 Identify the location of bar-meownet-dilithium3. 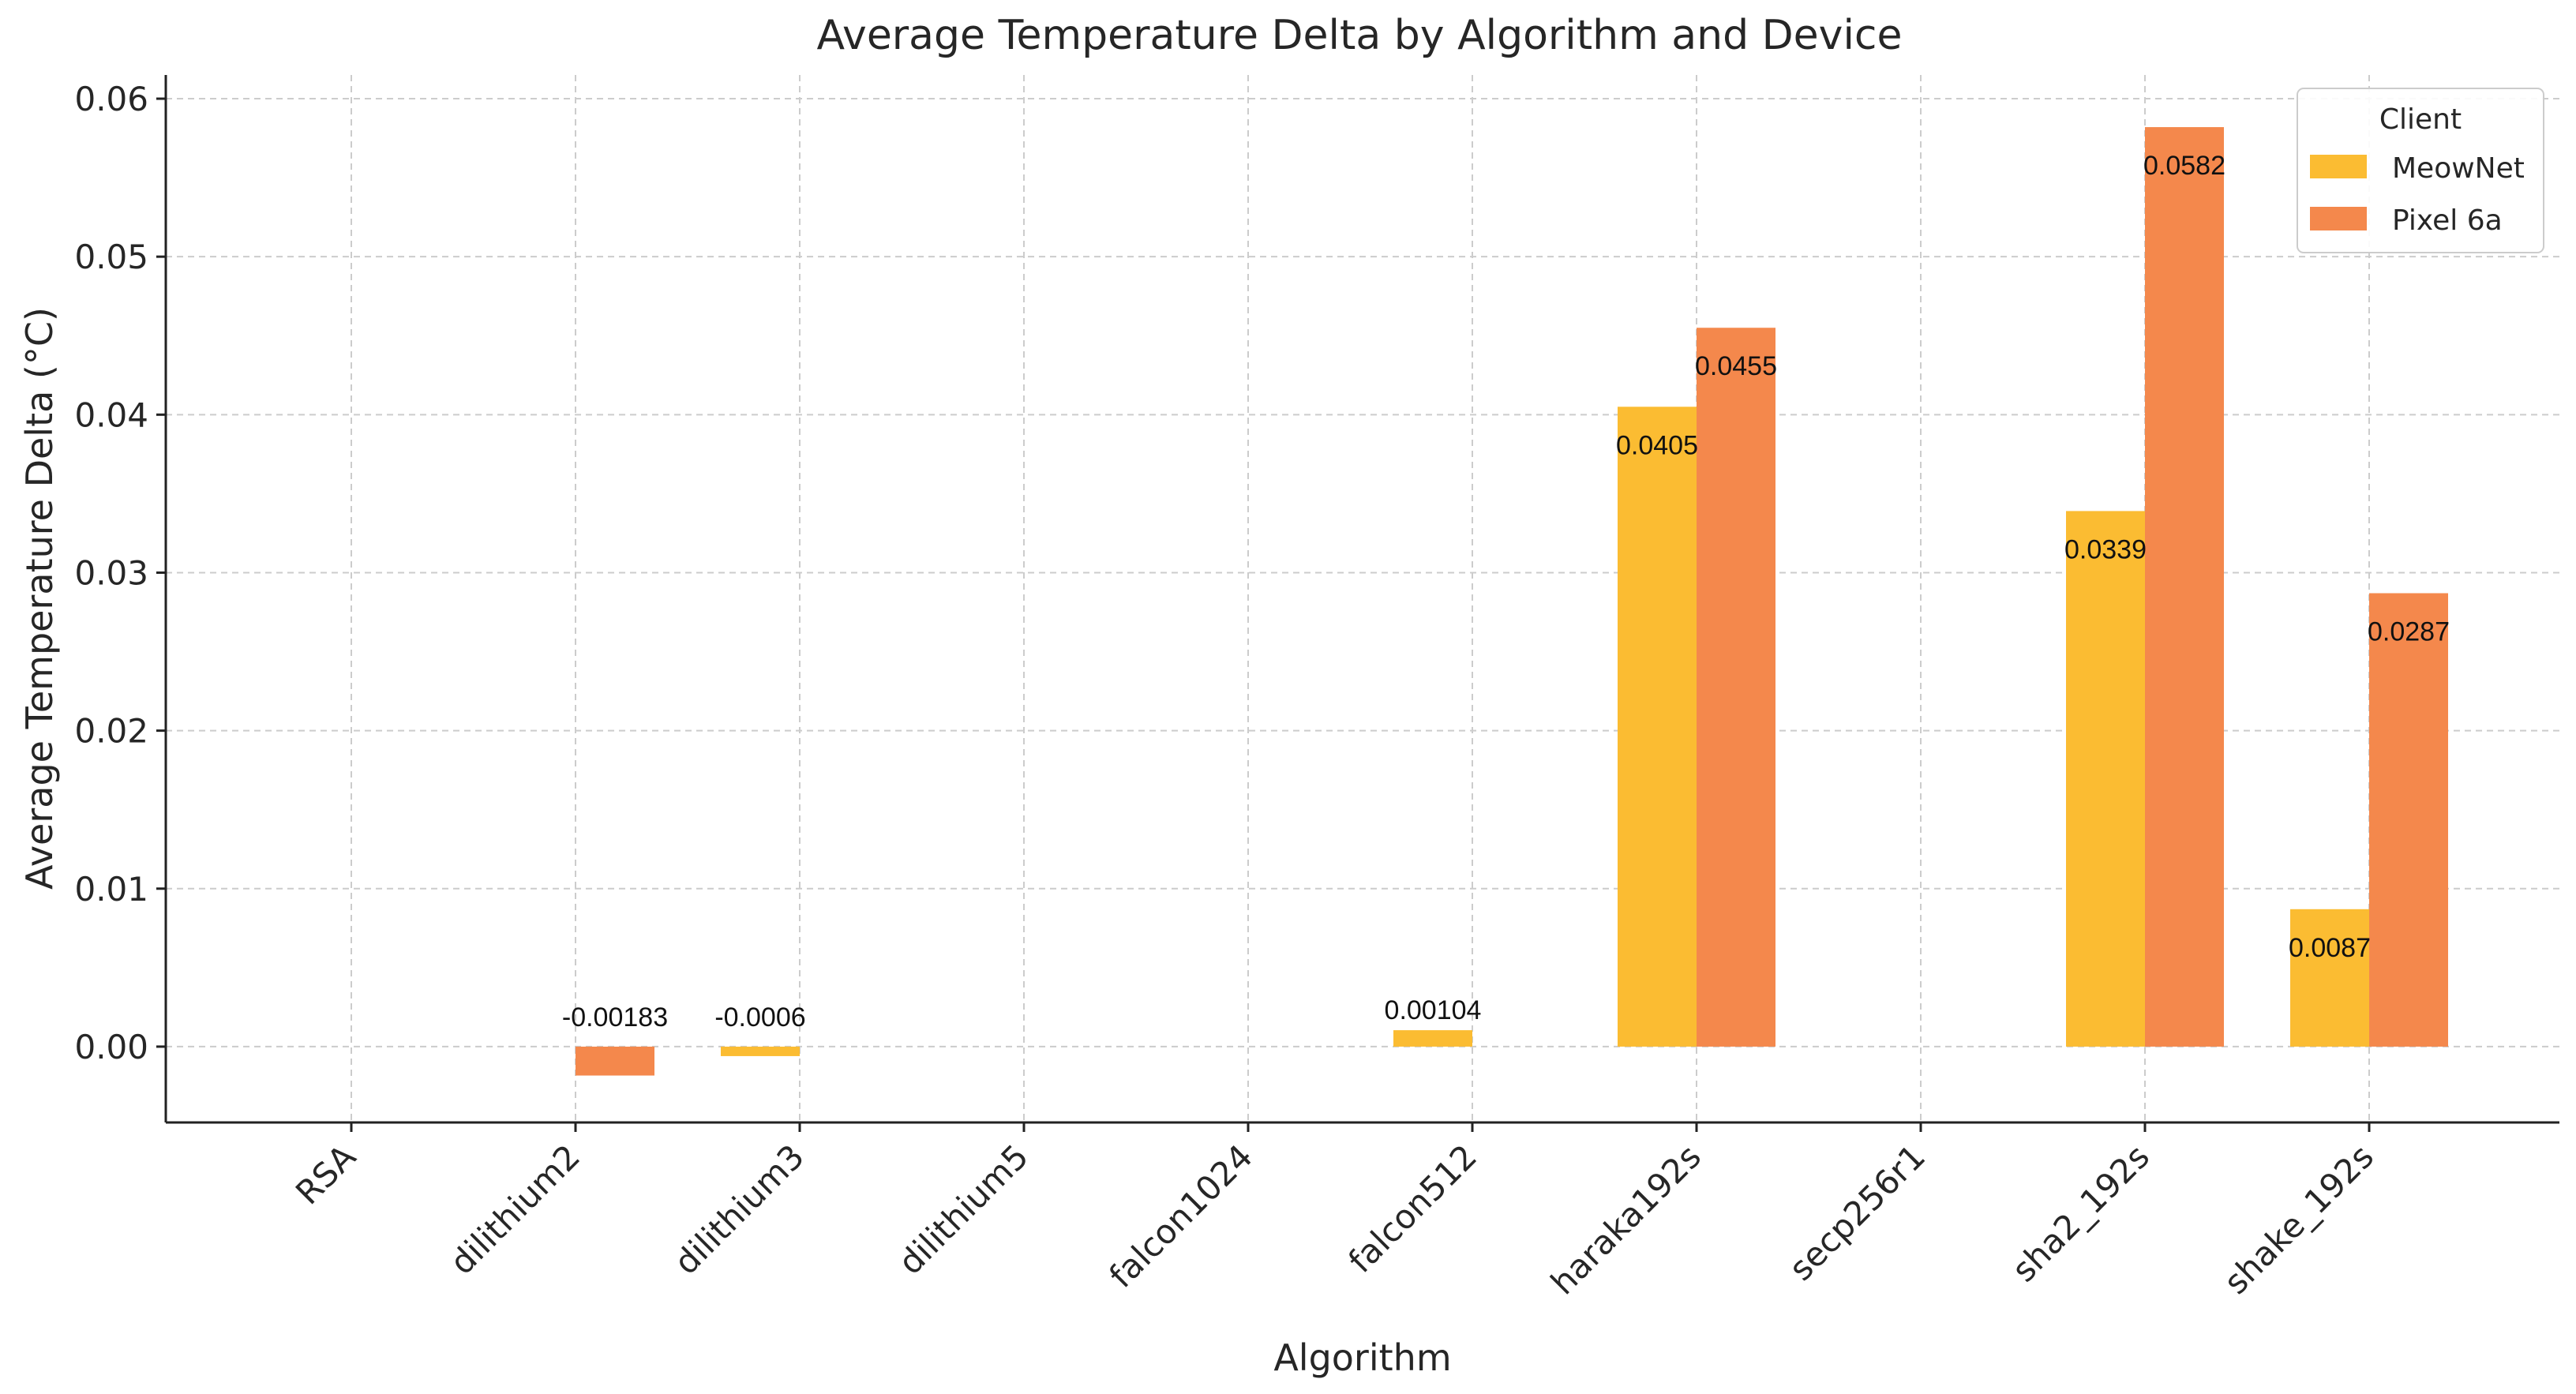
(760, 1051).